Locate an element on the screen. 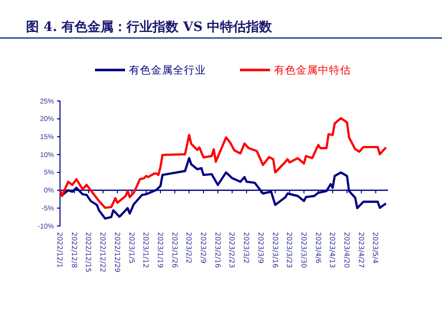 The image size is (442, 323). legend-label: 有色金属中特估 is located at coordinates (312, 70).